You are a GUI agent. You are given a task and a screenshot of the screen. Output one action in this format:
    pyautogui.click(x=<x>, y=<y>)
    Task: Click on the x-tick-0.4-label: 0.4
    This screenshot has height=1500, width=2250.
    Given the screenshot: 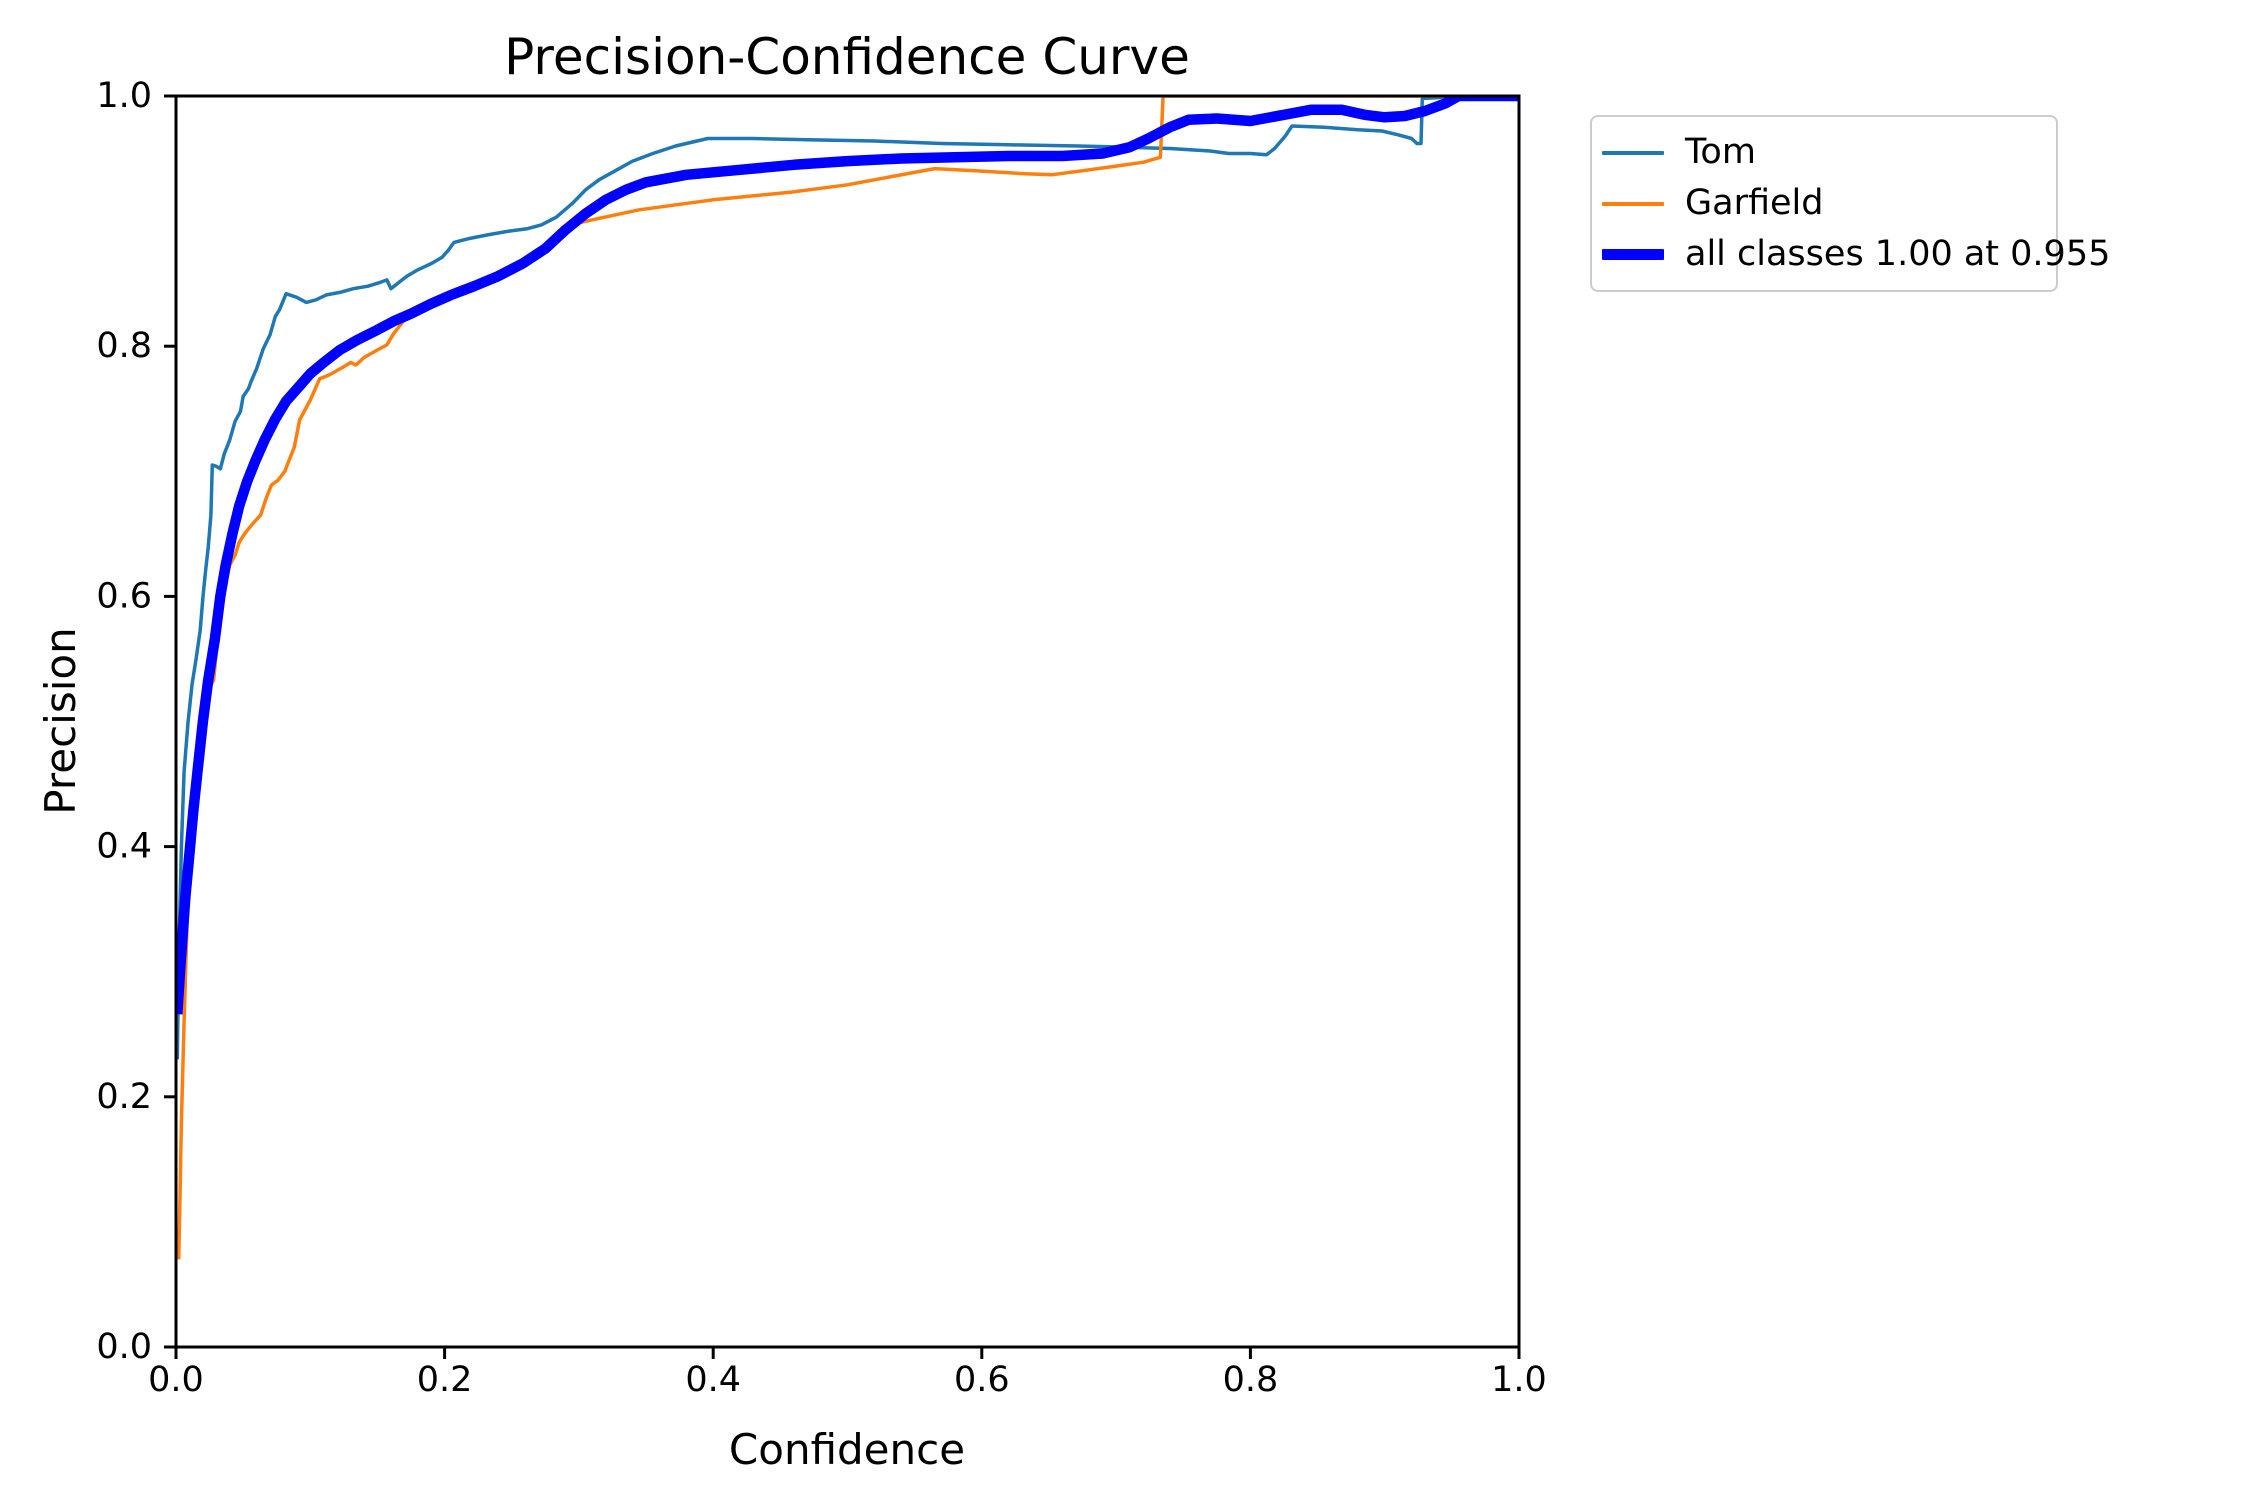 What is the action you would take?
    pyautogui.click(x=713, y=1380)
    